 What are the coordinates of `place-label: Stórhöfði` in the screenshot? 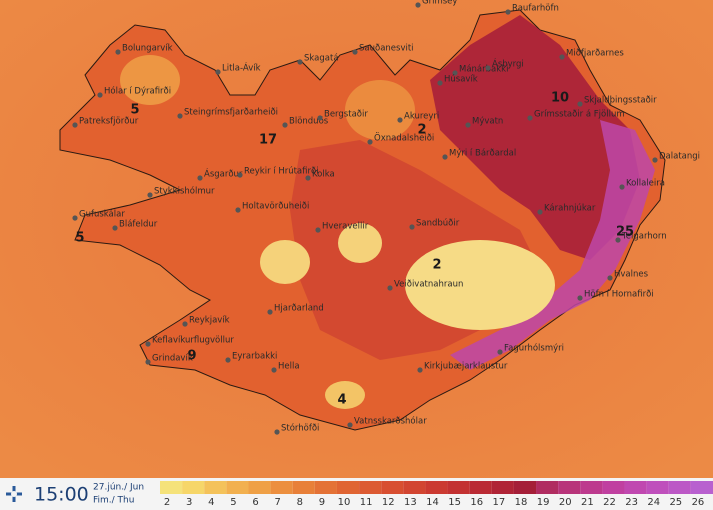 It's located at (300, 428).